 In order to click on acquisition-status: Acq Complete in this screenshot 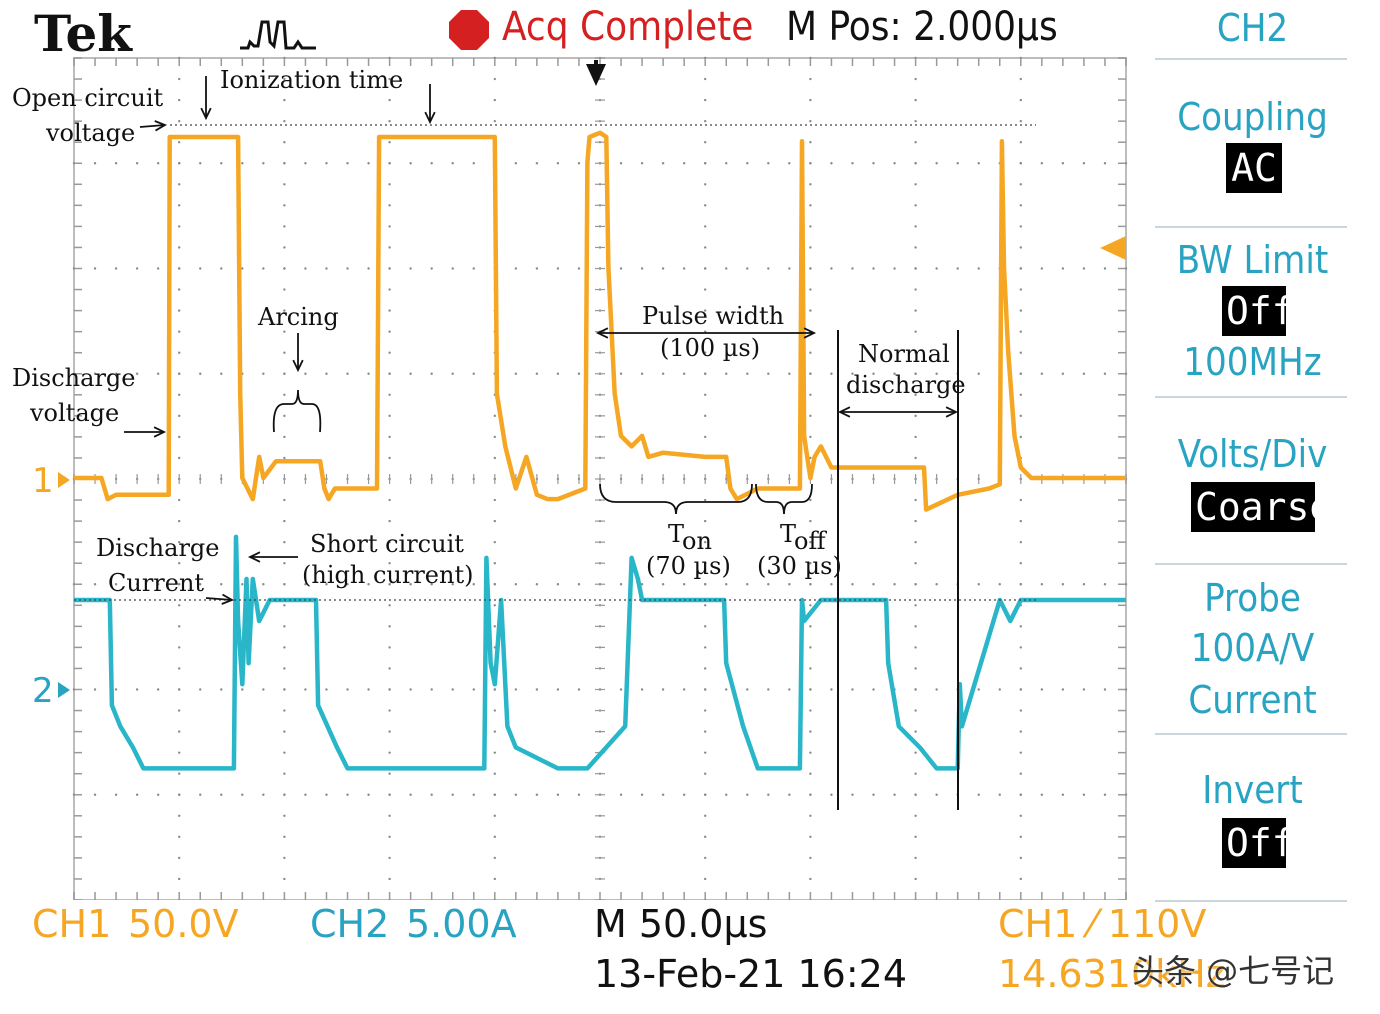, I will do `click(628, 27)`.